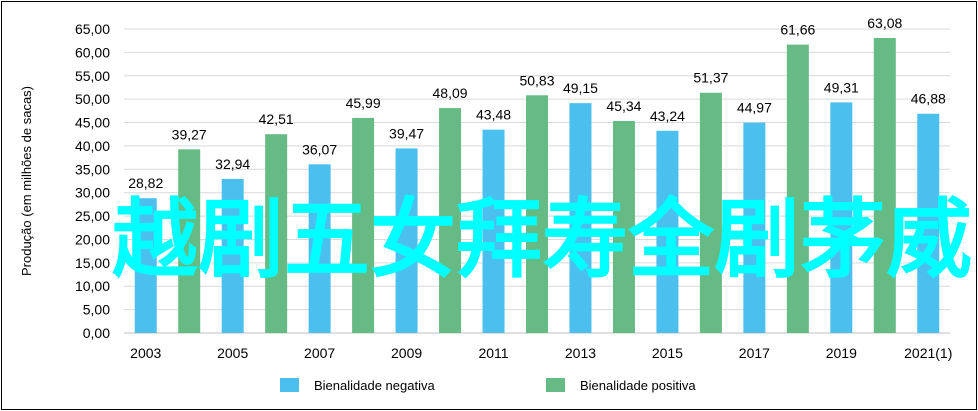 The image size is (978, 411). I want to click on x-tick-label: 2017, so click(754, 353).